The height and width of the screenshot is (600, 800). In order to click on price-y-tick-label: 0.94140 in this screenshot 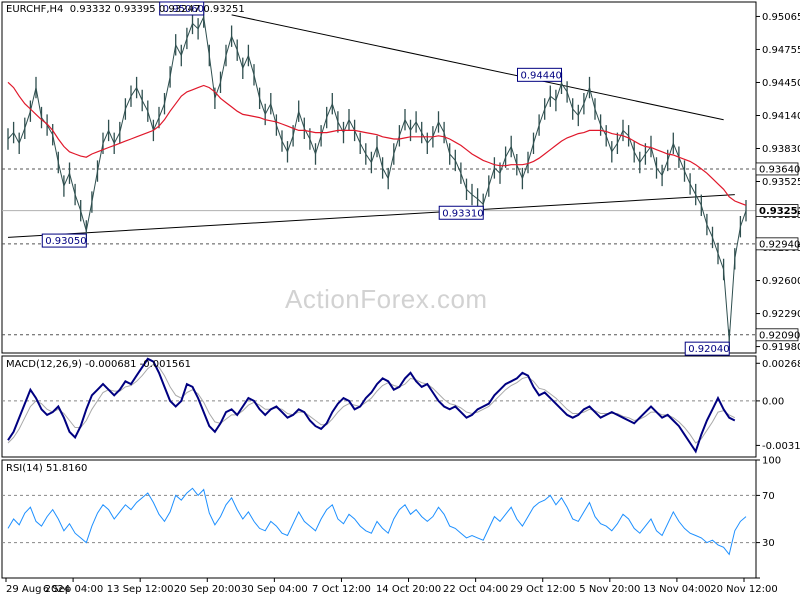, I will do `click(781, 116)`.